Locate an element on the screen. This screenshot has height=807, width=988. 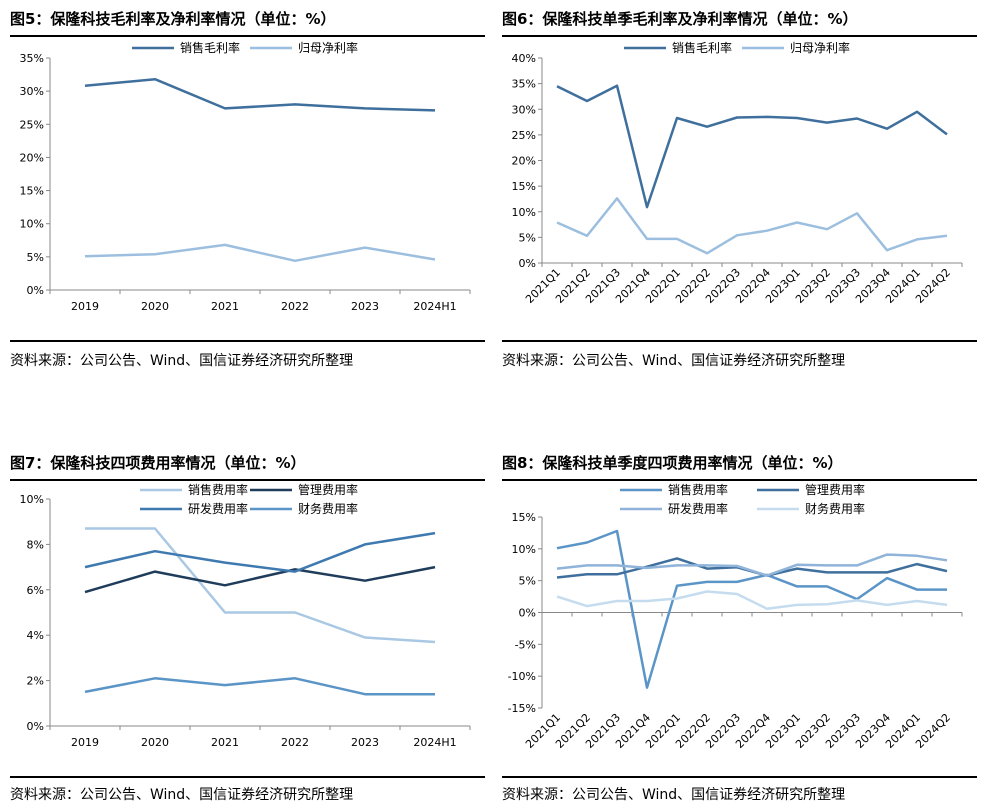
y-tick-label: 2% is located at coordinates (35, 681).